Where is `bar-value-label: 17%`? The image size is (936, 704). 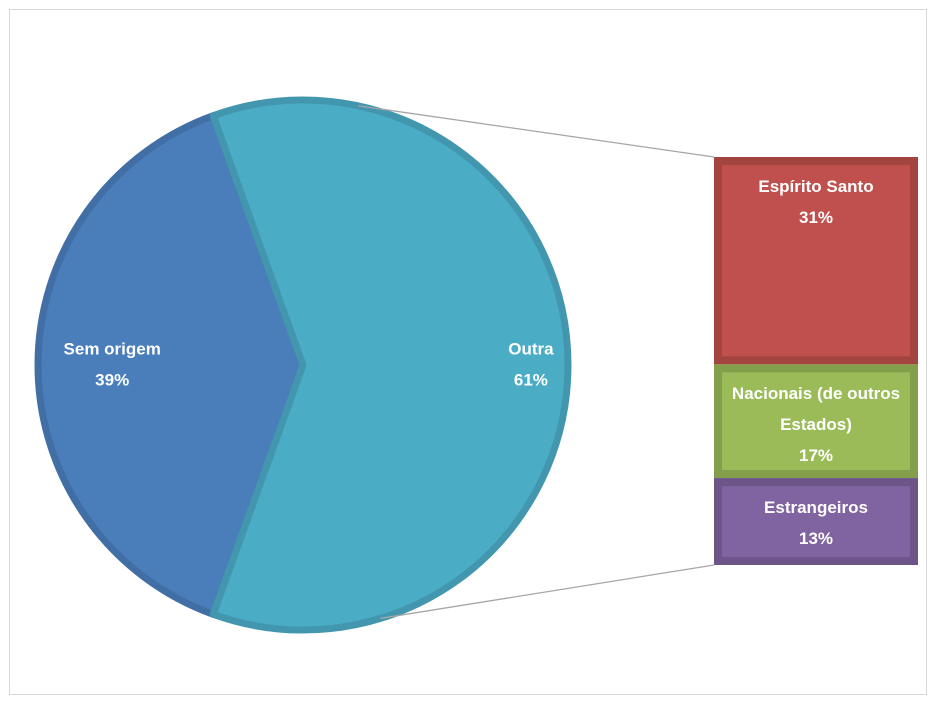 bar-value-label: 17% is located at coordinates (816, 456).